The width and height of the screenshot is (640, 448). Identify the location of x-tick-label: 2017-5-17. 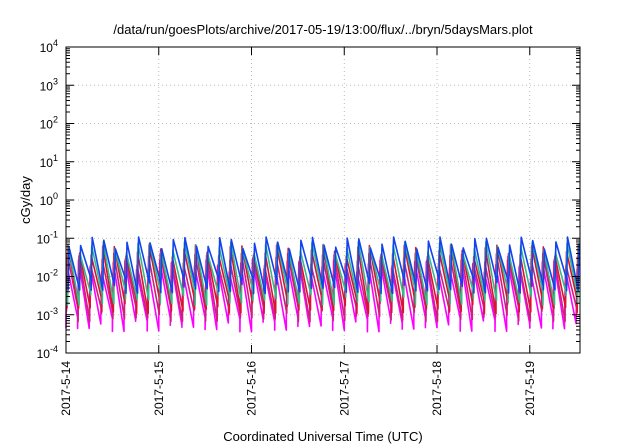
(344, 388).